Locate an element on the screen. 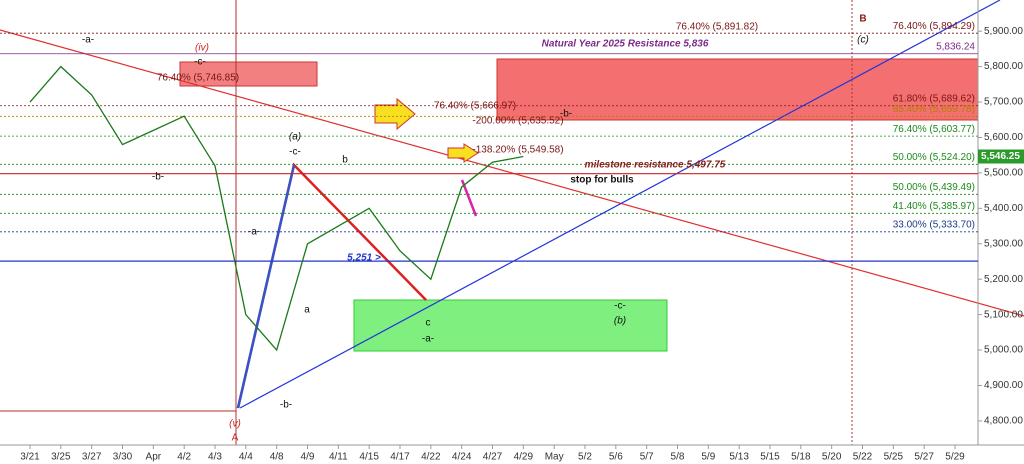 This screenshot has width=1024, height=464. level-label: 76.40% (5,603.77) is located at coordinates (934, 129).